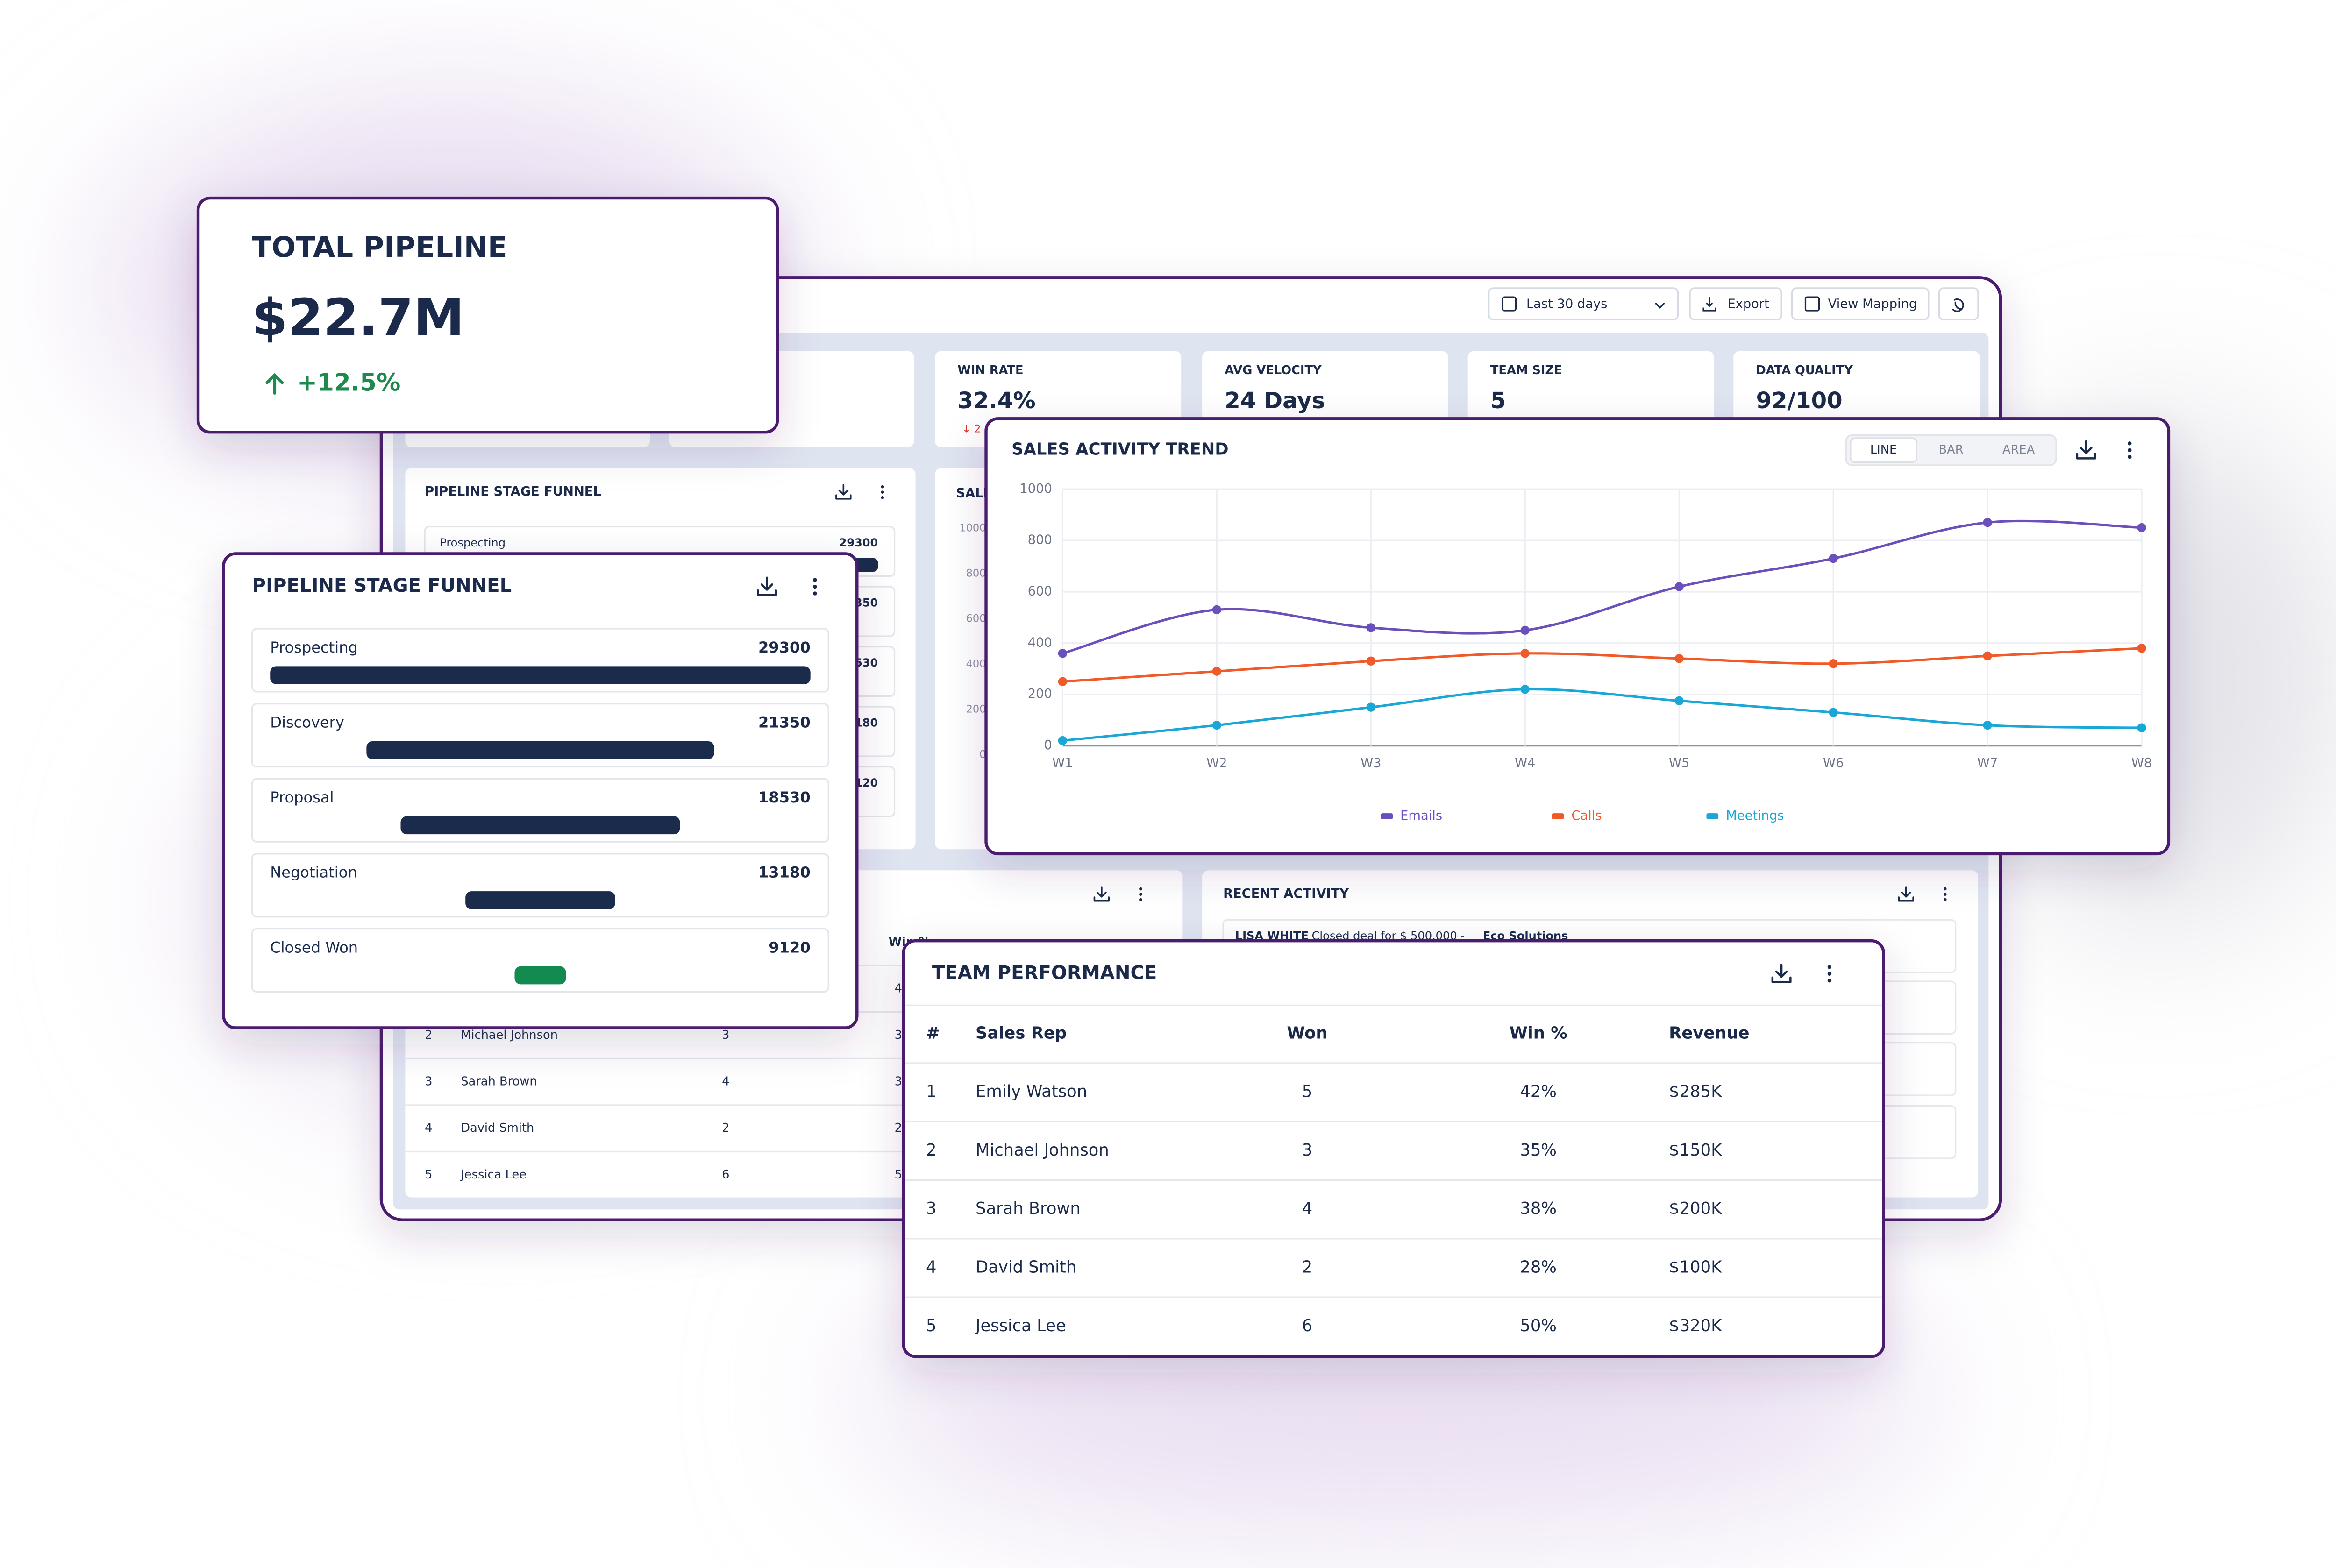 The height and width of the screenshot is (1568, 2336). Describe the element at coordinates (428, 1175) in the screenshot. I see `table-cell: 5` at that location.